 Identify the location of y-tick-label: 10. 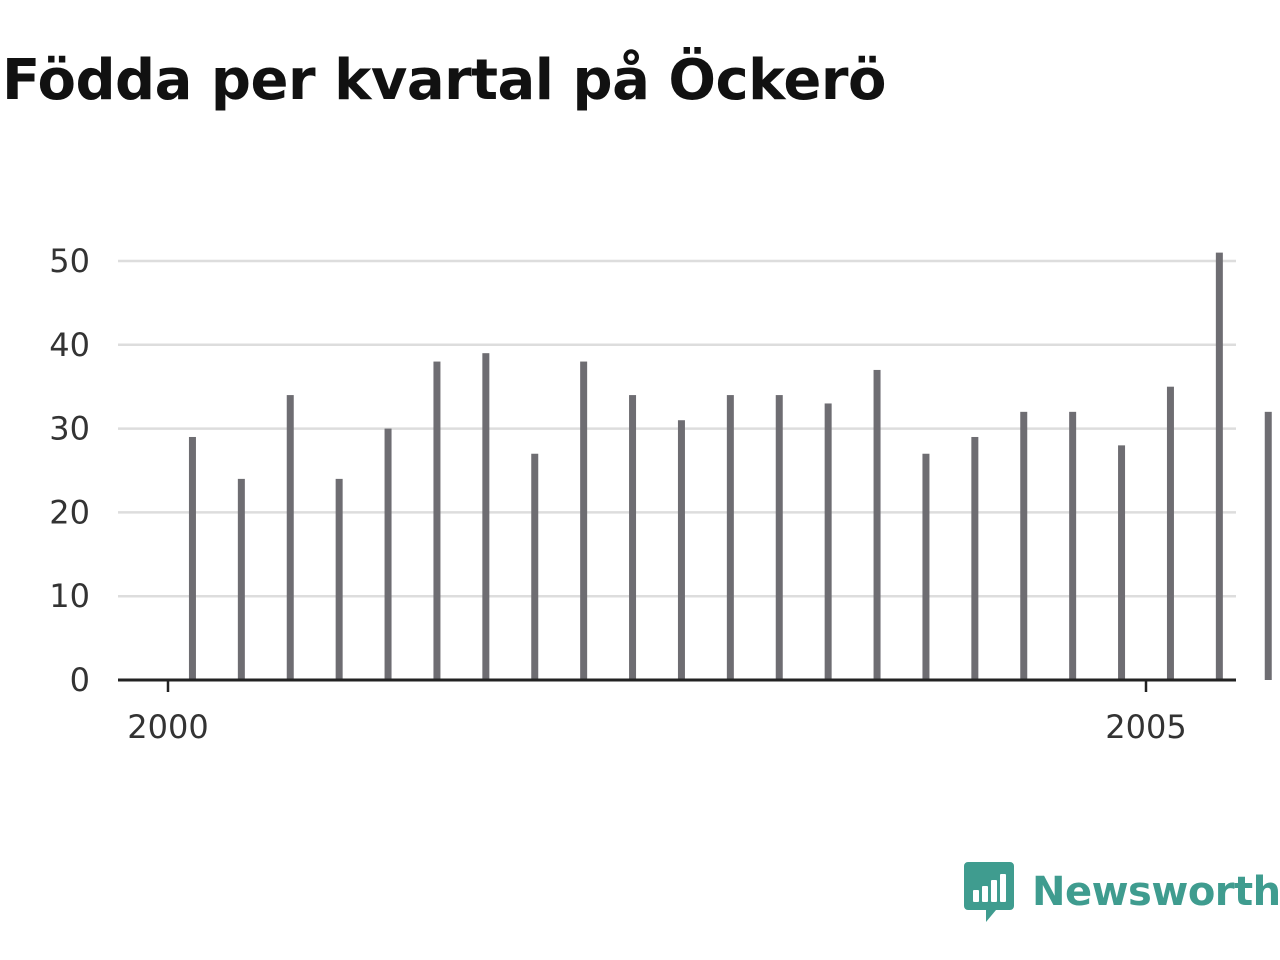
(69, 596).